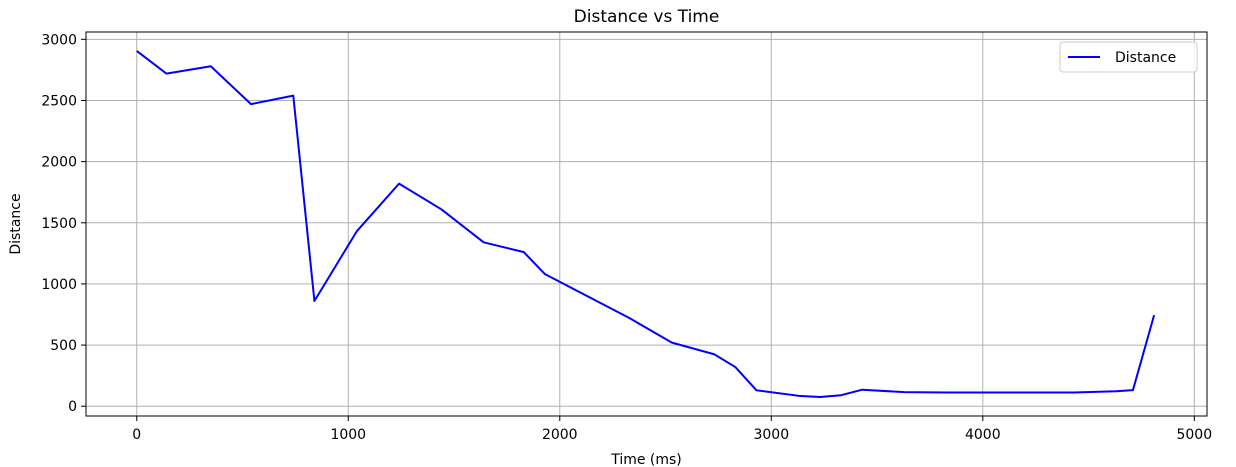 Image resolution: width=1236 pixels, height=467 pixels. Describe the element at coordinates (59, 101) in the screenshot. I see `y-tick-label: 2500` at that location.